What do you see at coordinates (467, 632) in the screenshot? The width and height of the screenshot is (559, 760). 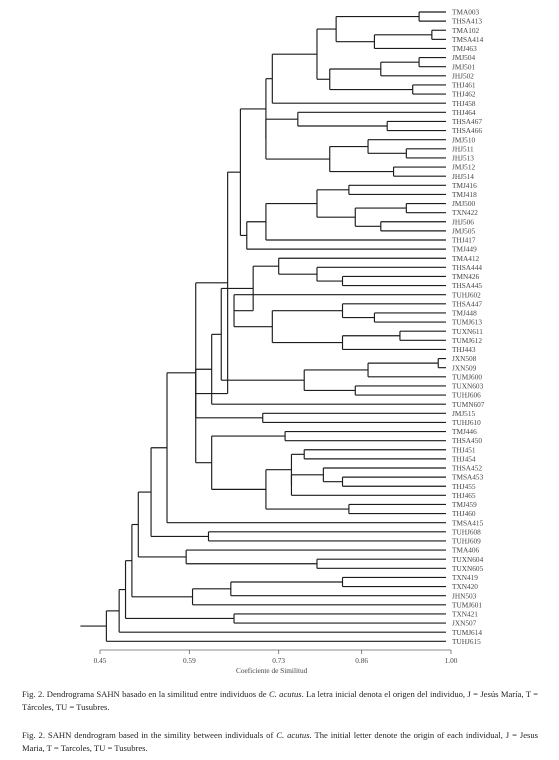 I see `leaf-label: TUMJ614` at bounding box center [467, 632].